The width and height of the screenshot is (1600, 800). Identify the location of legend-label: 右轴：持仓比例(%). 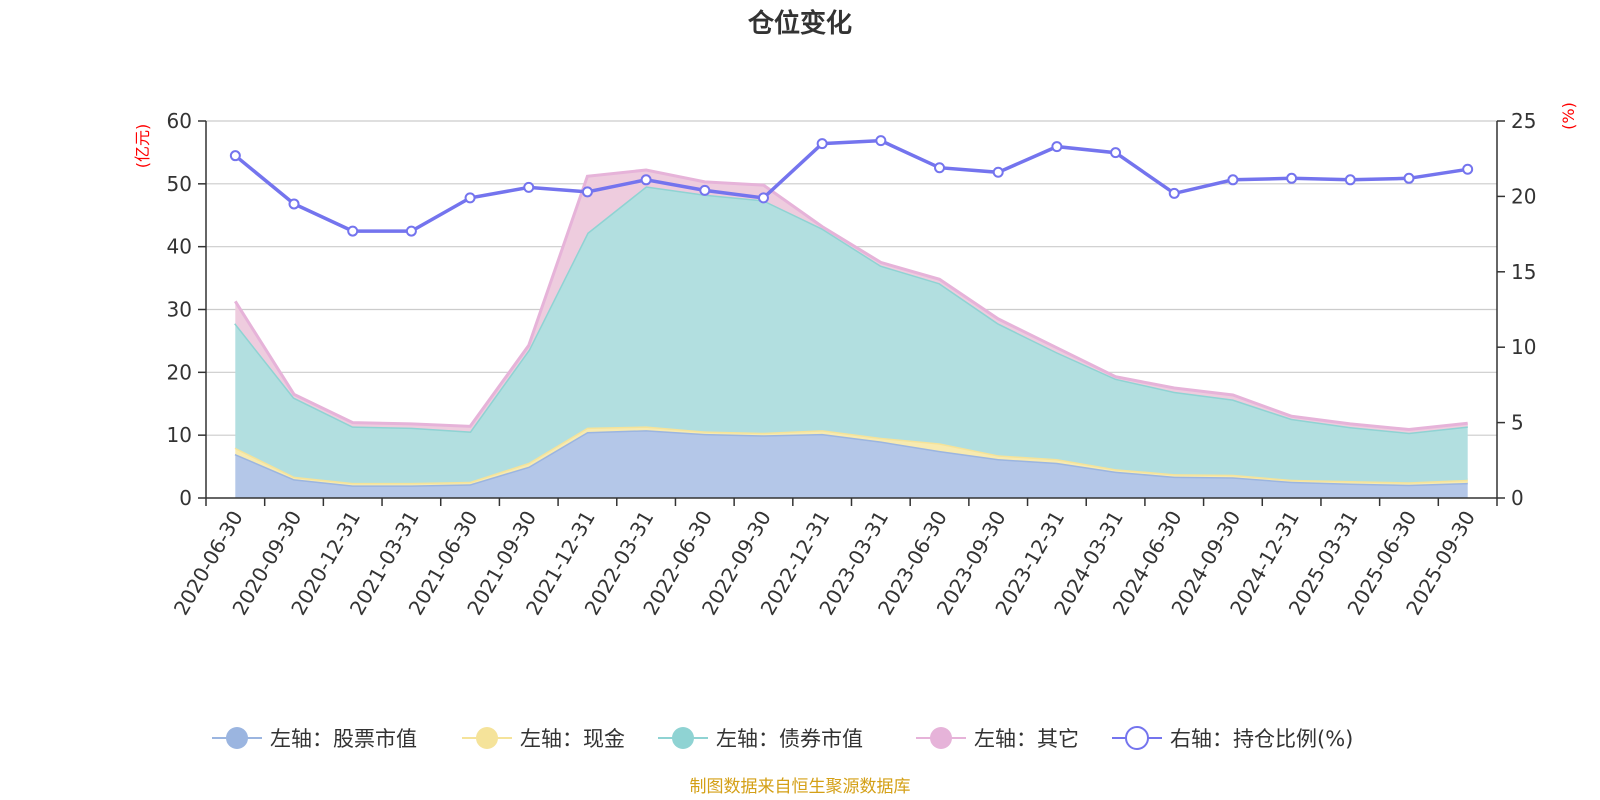
(1261, 739).